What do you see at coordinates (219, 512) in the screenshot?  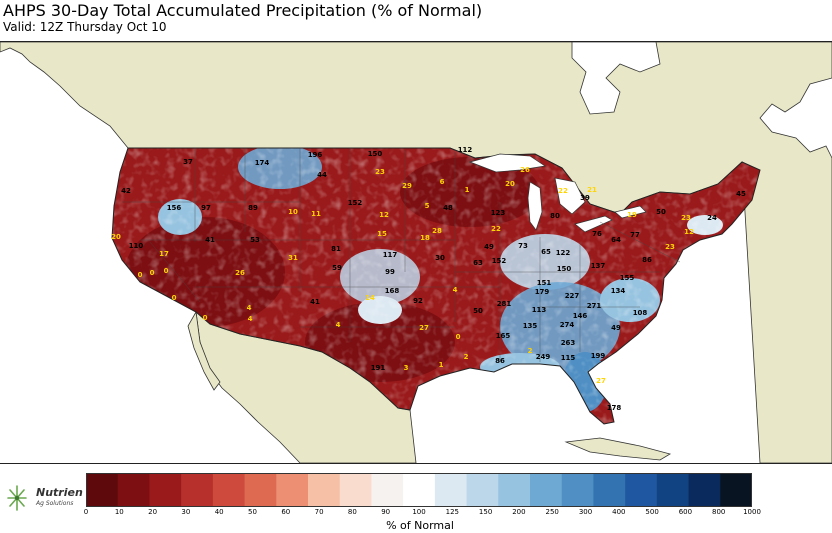 I see `legend-tick-label: 40` at bounding box center [219, 512].